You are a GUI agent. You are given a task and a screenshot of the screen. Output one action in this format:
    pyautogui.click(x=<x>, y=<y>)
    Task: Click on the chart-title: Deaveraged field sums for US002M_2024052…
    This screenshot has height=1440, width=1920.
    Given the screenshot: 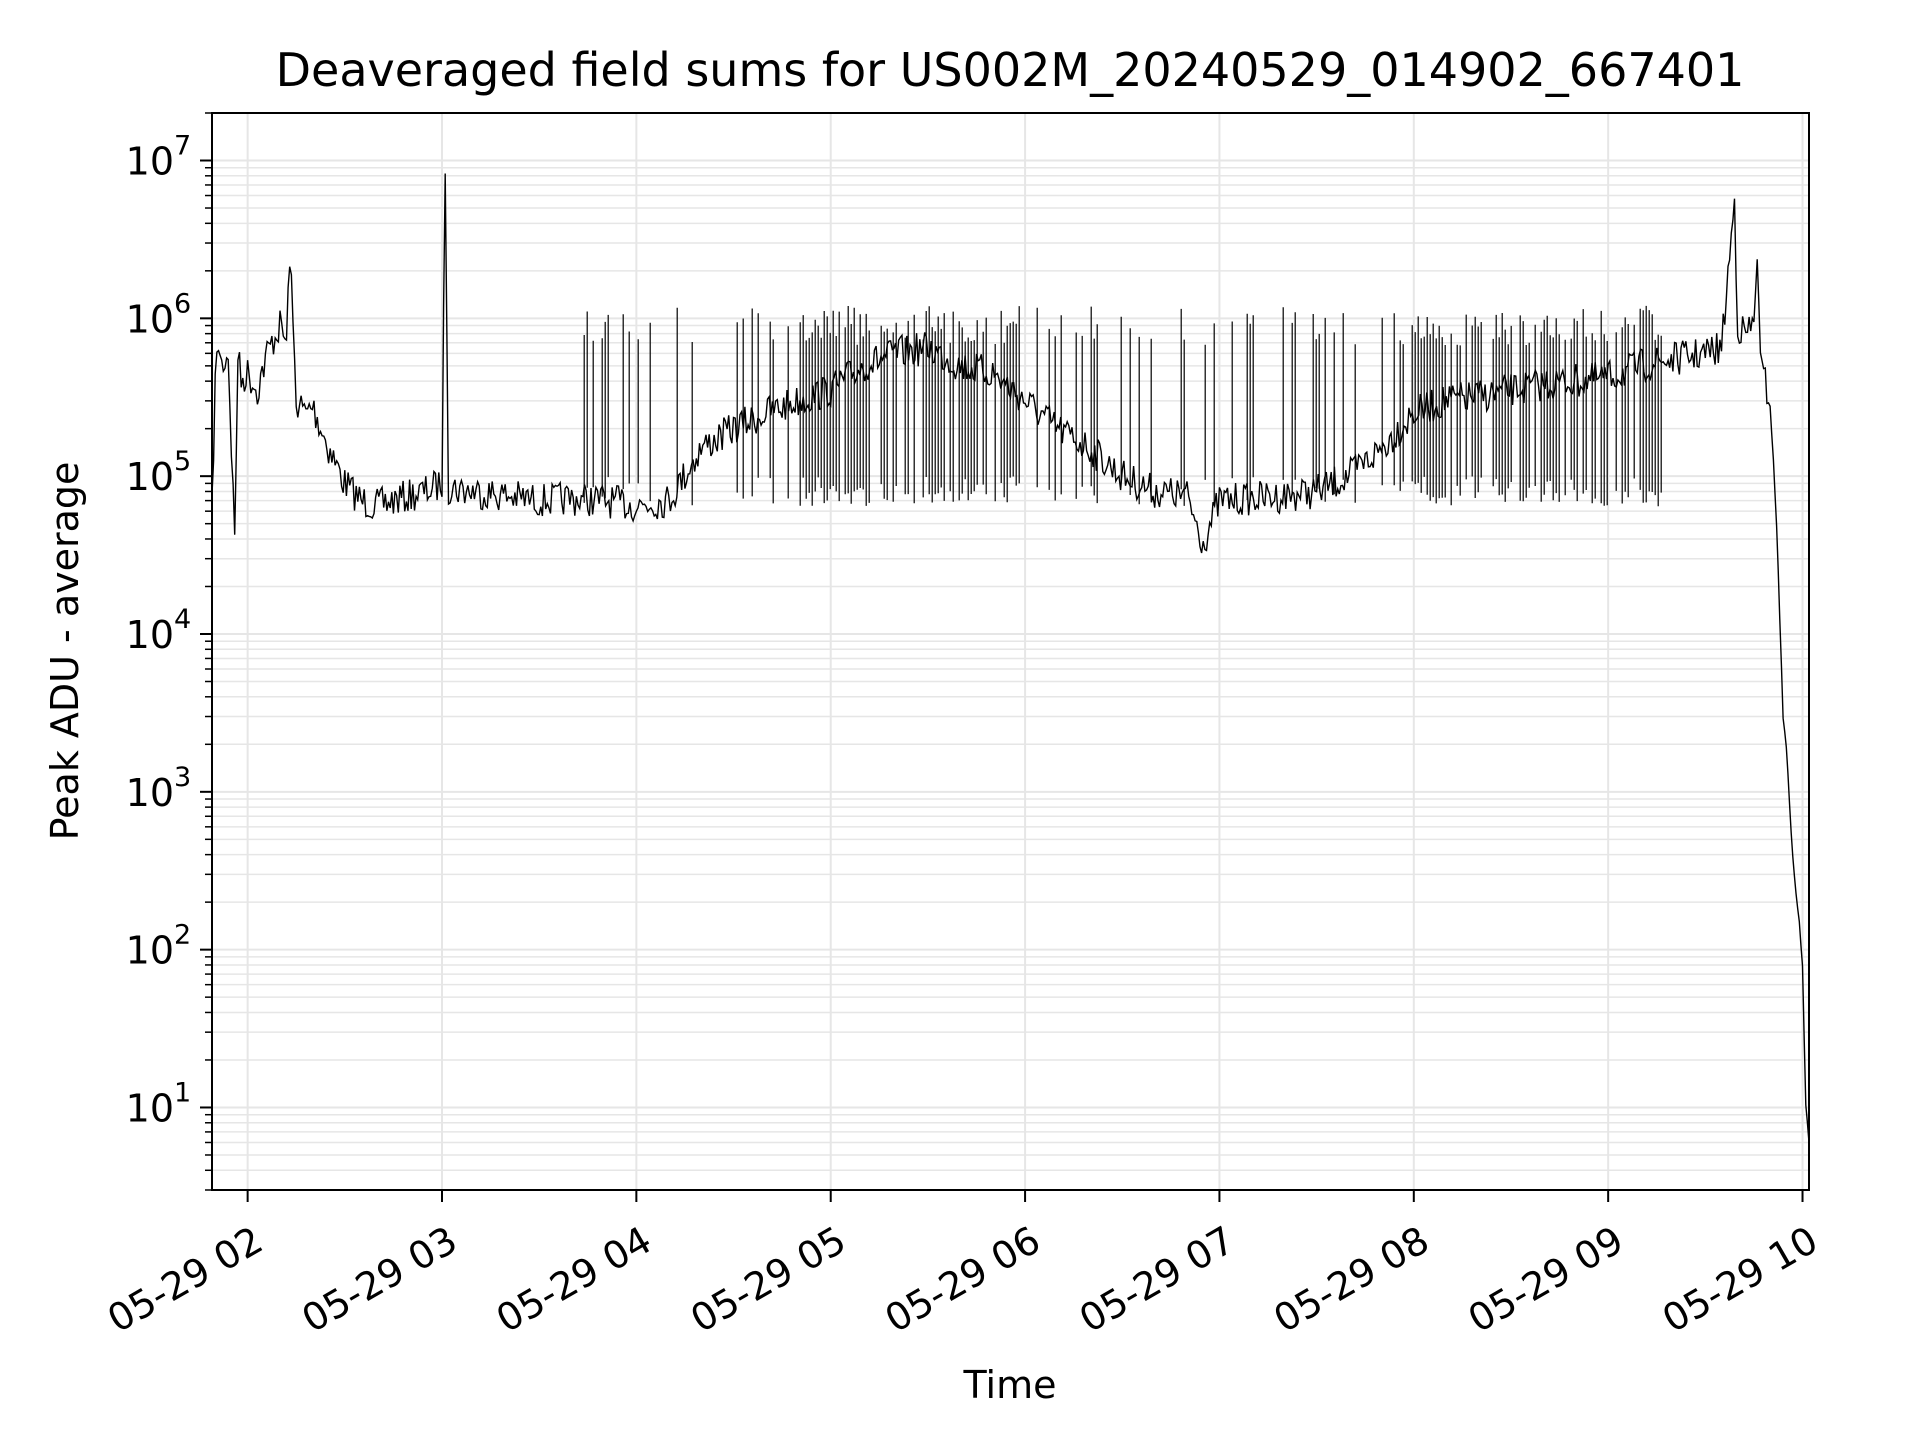 What is the action you would take?
    pyautogui.click(x=1010, y=70)
    